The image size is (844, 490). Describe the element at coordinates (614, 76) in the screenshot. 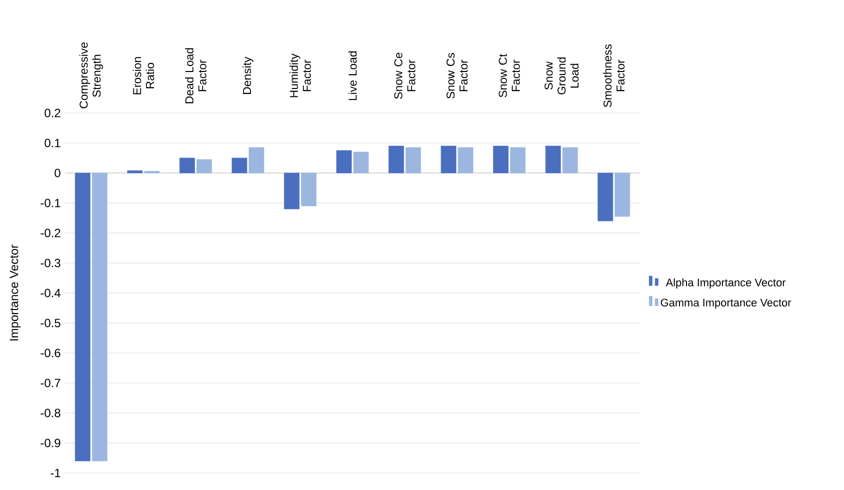

I see `x-tick-label: Smoothness Factor` at that location.